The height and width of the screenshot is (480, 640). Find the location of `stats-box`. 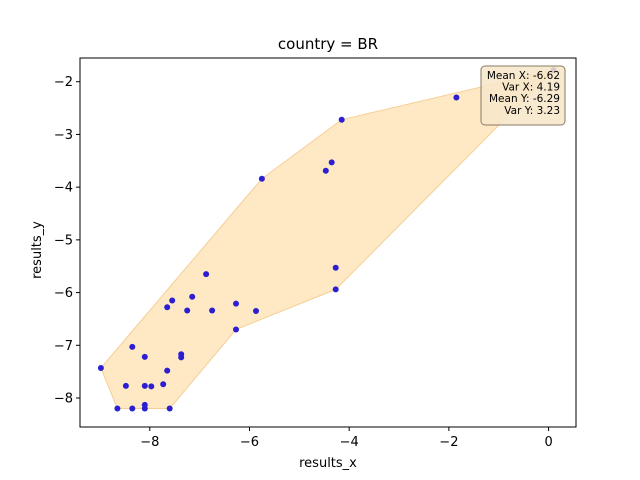

stats-box is located at coordinates (523, 95).